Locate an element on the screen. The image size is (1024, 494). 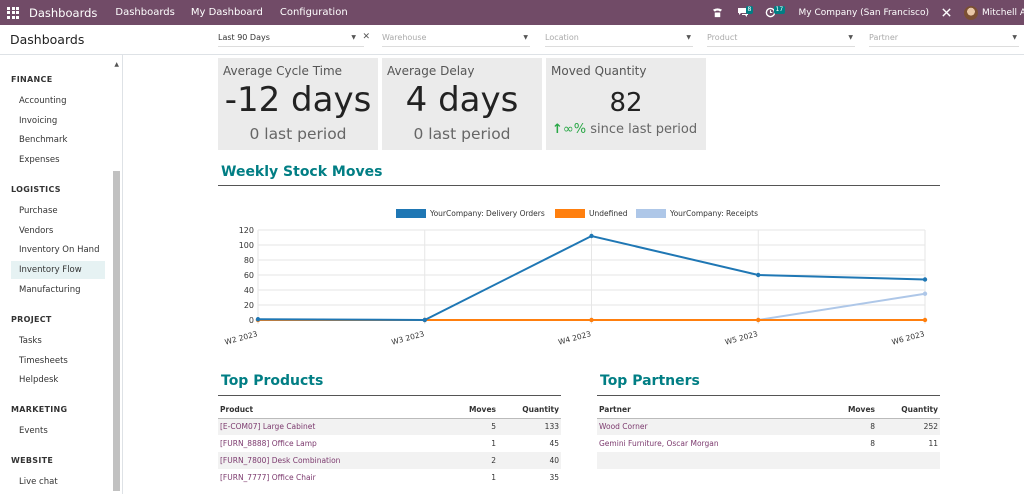
chart-legend-item-undefined: Undefined is located at coordinates (591, 213).